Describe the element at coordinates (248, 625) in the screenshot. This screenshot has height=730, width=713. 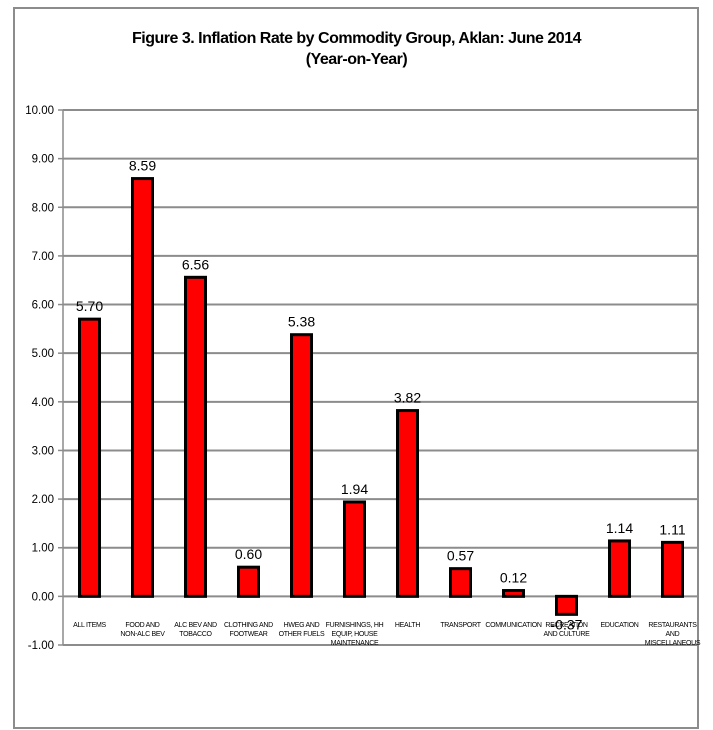
I see `category-label-line: CLOTHING AND` at that location.